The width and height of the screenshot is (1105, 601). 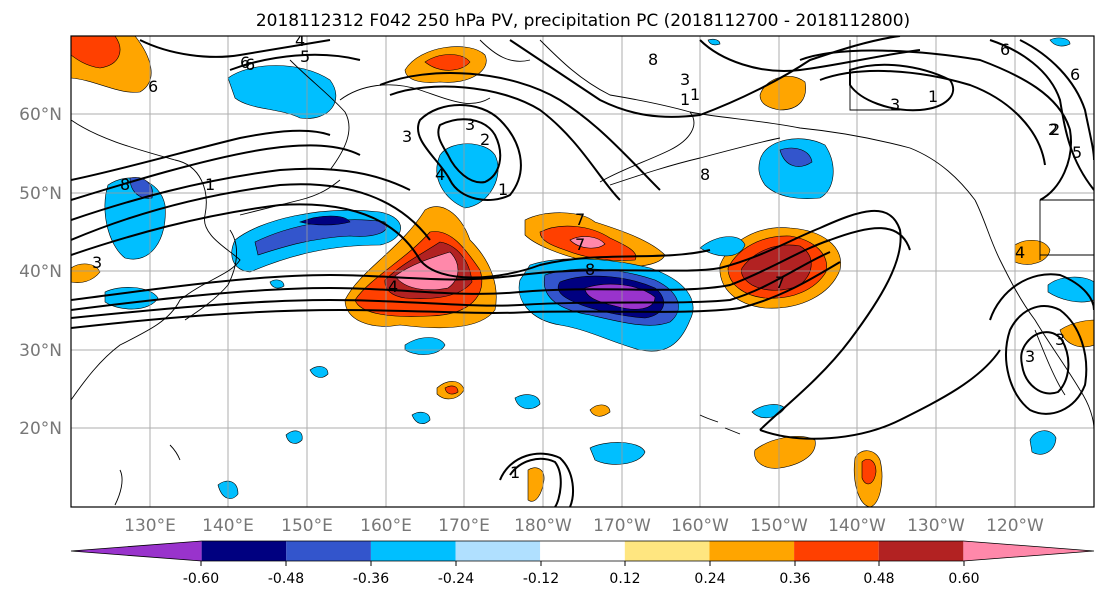 I want to click on colorbar-label: -0.60, so click(x=201, y=579).